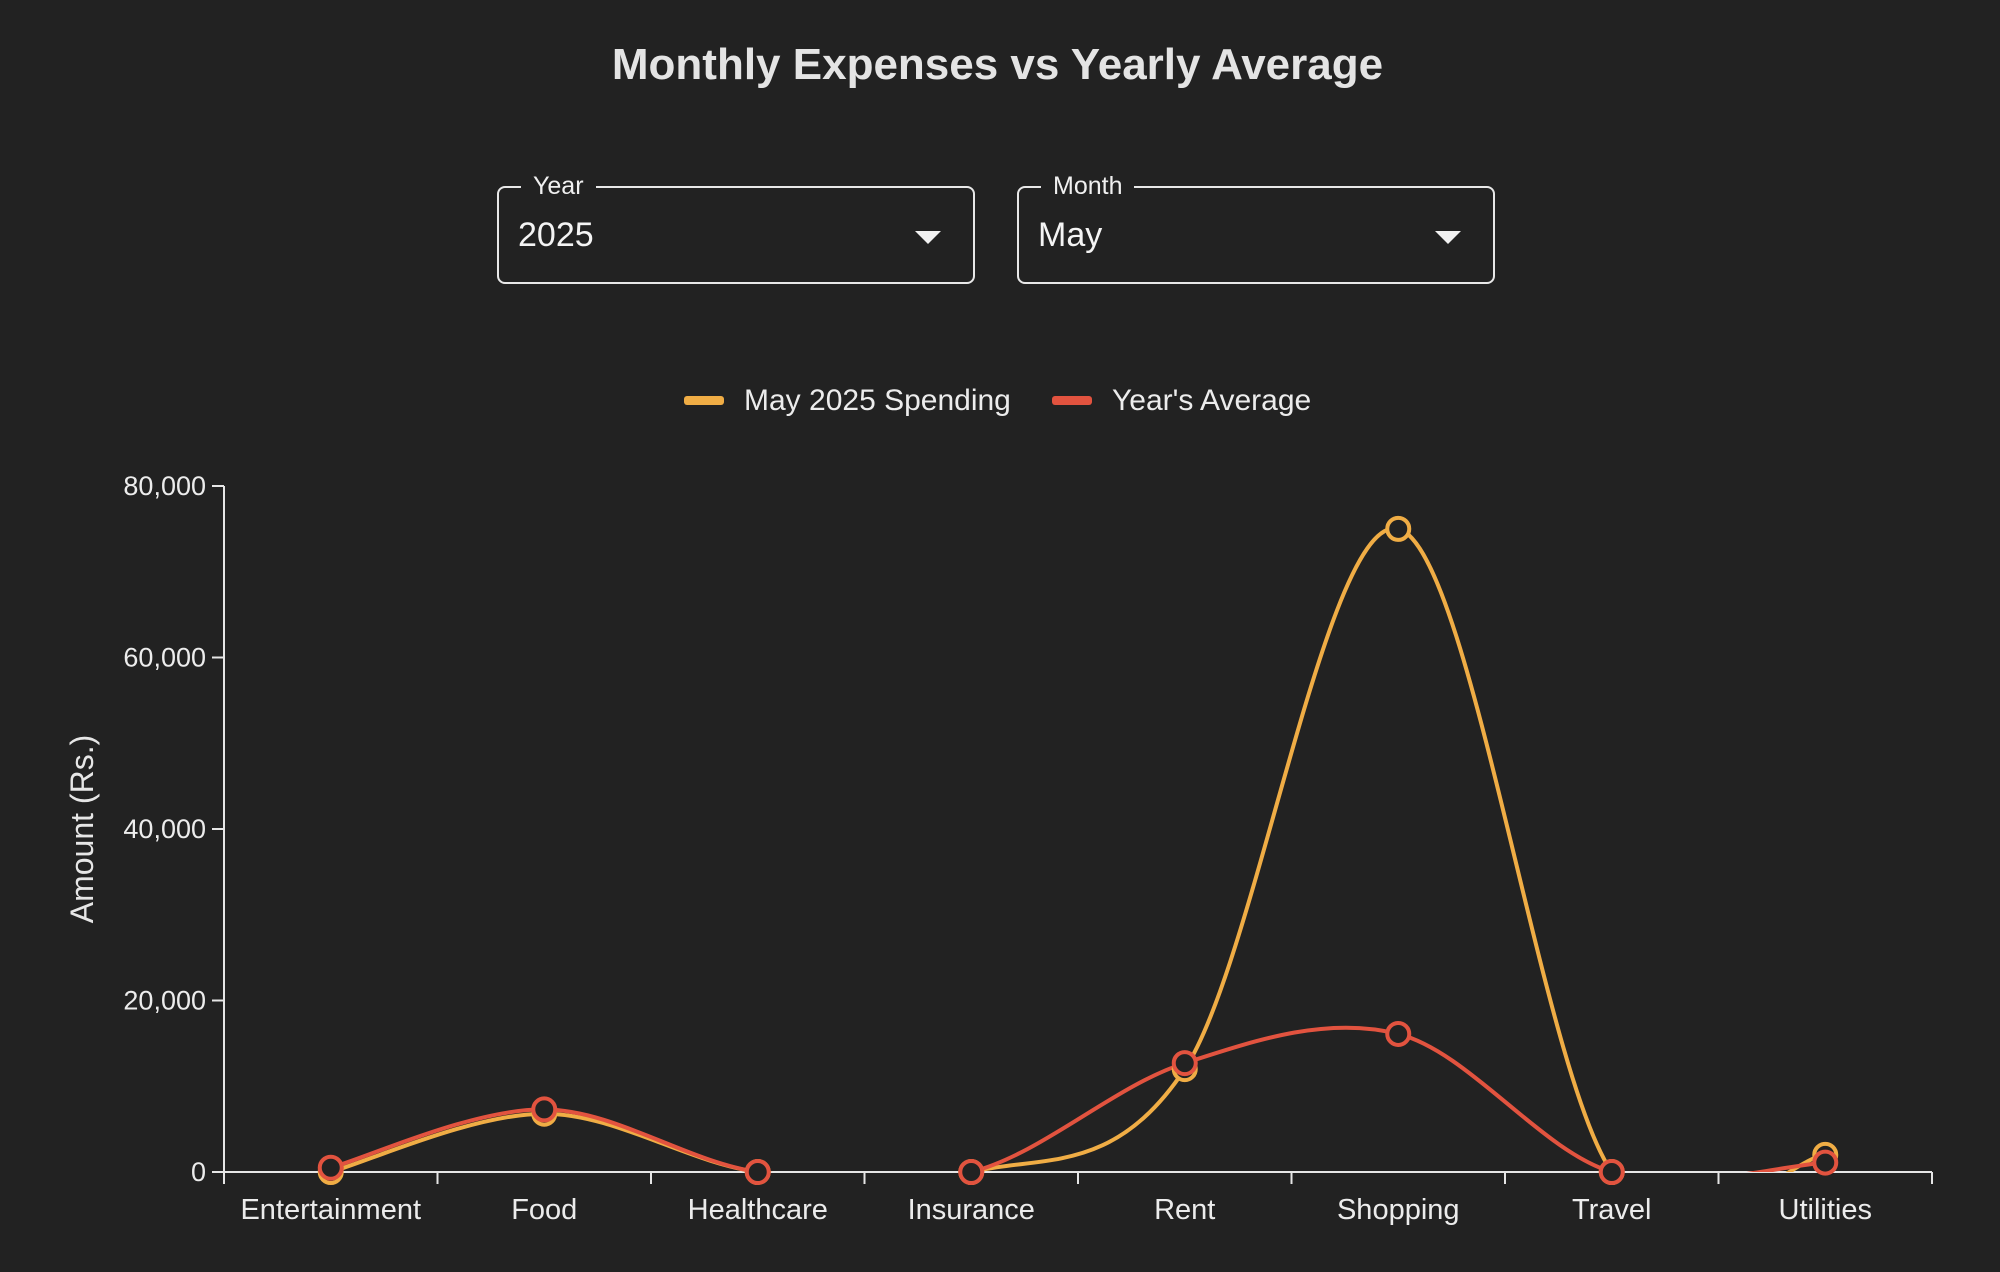 The height and width of the screenshot is (1272, 2000). What do you see at coordinates (544, 1210) in the screenshot?
I see `x-tick-label: Food` at bounding box center [544, 1210].